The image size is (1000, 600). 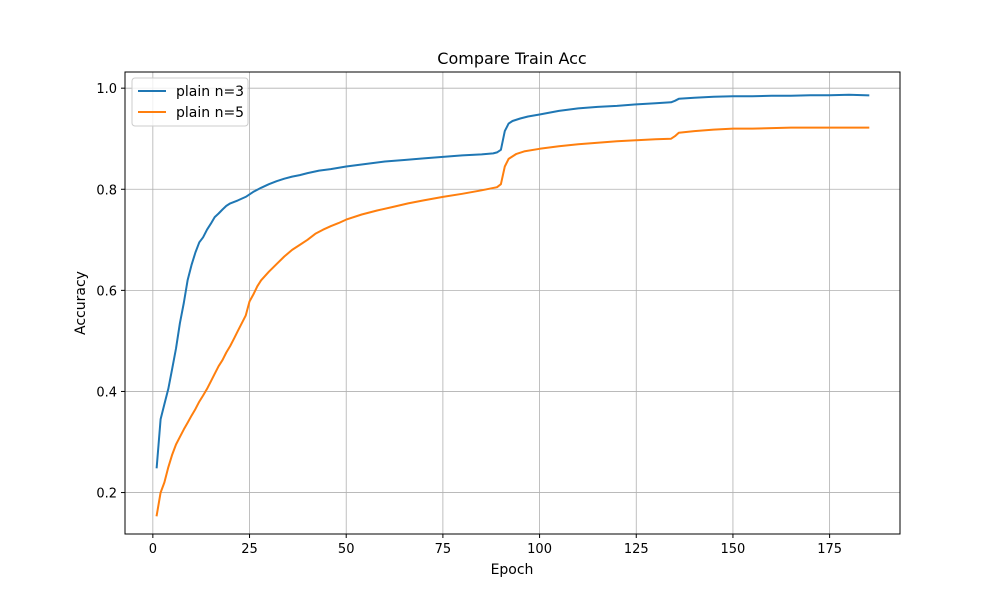 I want to click on x-tick-label: 100, so click(x=539, y=549).